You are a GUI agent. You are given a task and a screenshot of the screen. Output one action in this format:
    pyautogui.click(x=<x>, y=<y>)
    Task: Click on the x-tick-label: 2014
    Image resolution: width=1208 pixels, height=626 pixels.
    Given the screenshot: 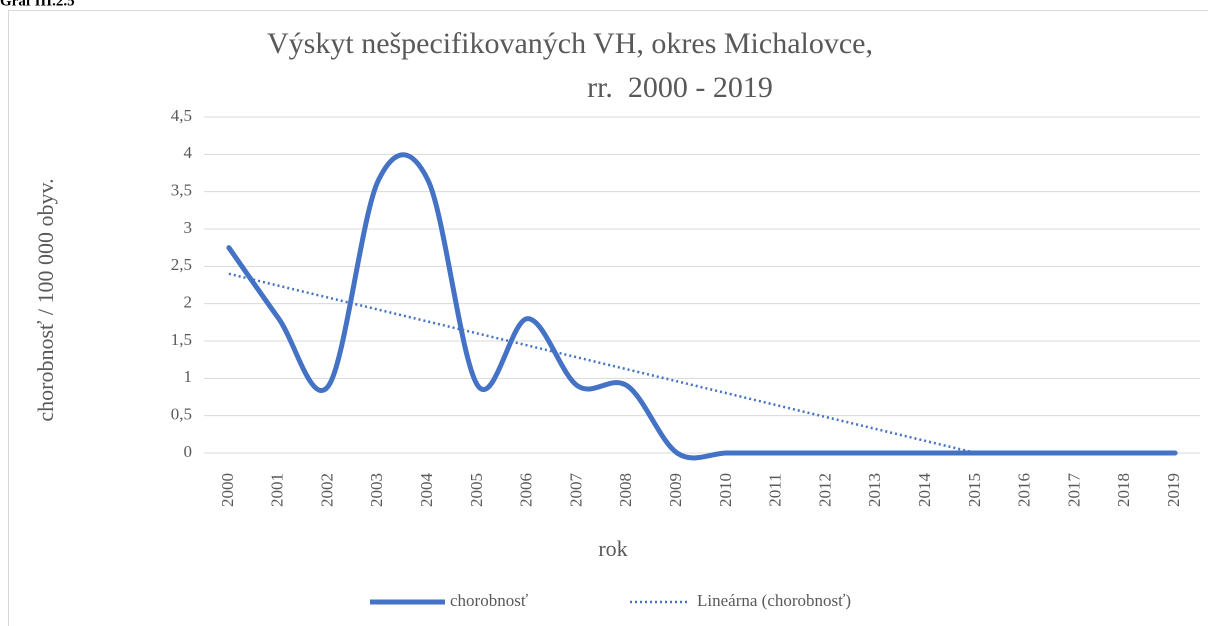 What is the action you would take?
    pyautogui.click(x=924, y=490)
    